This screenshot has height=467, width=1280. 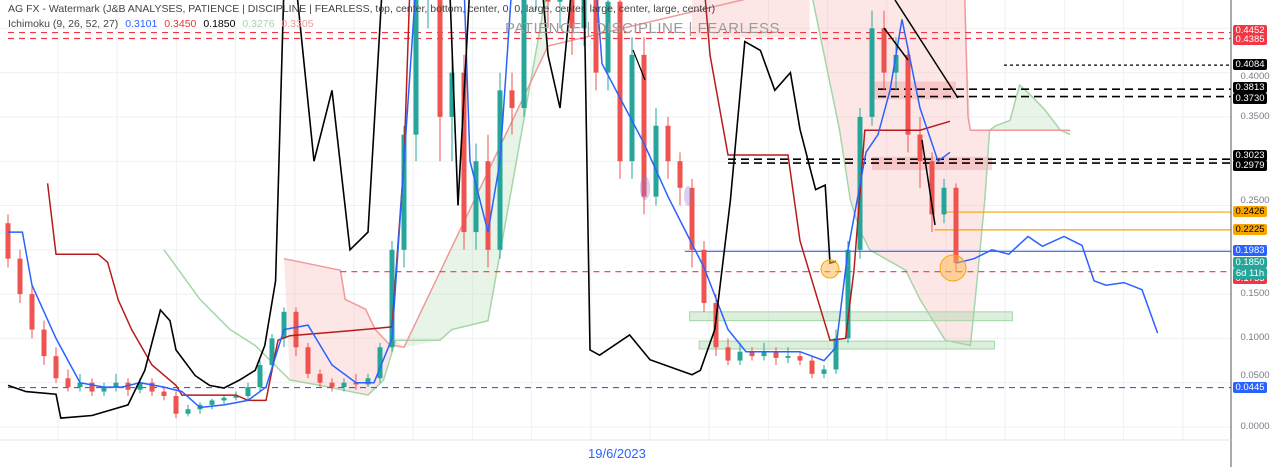 What do you see at coordinates (914, 90) in the screenshot?
I see `resistance-zone-rect` at bounding box center [914, 90].